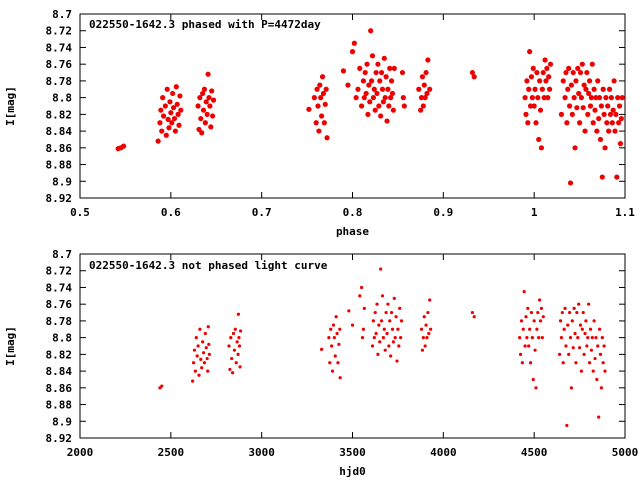 Image resolution: width=640 pixels, height=480 pixels. Describe the element at coordinates (59, 148) in the screenshot. I see `y-tick-label: 8.86` at that location.